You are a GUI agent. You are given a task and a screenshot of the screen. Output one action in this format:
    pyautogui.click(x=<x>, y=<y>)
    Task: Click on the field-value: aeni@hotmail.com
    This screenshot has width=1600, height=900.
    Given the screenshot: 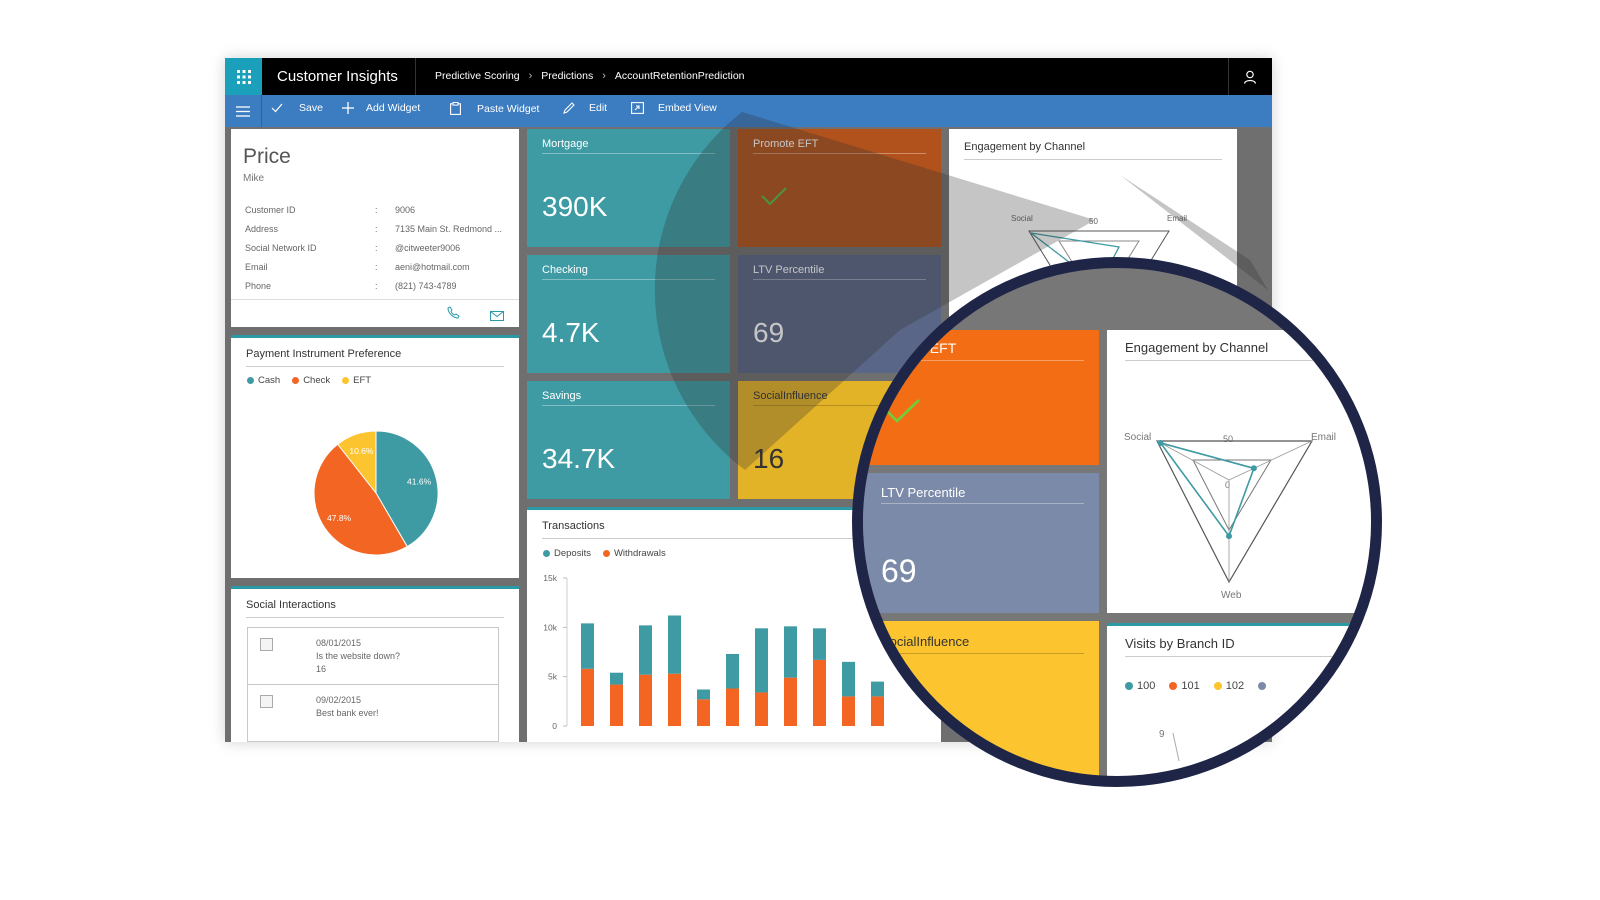 What is the action you would take?
    pyautogui.click(x=432, y=267)
    